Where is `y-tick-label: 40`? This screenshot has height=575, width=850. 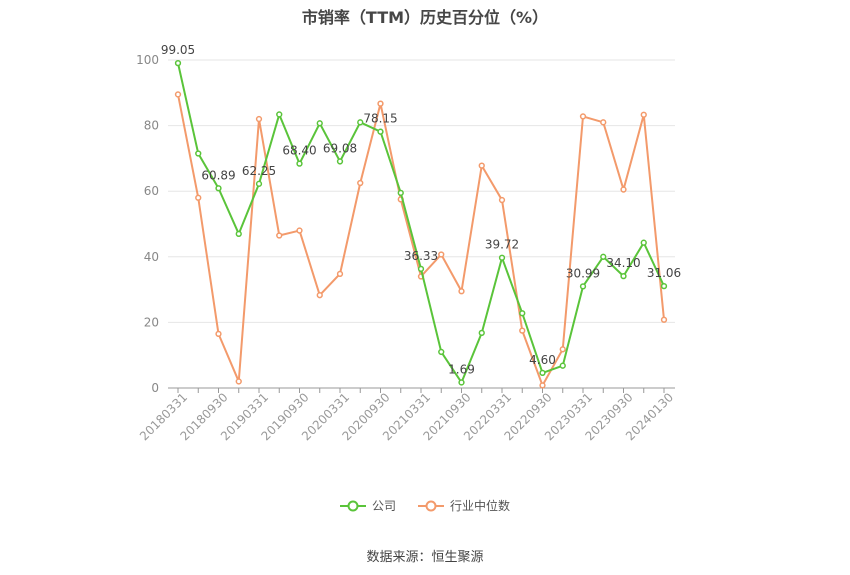
y-tick-label: 40 is located at coordinates (151, 257).